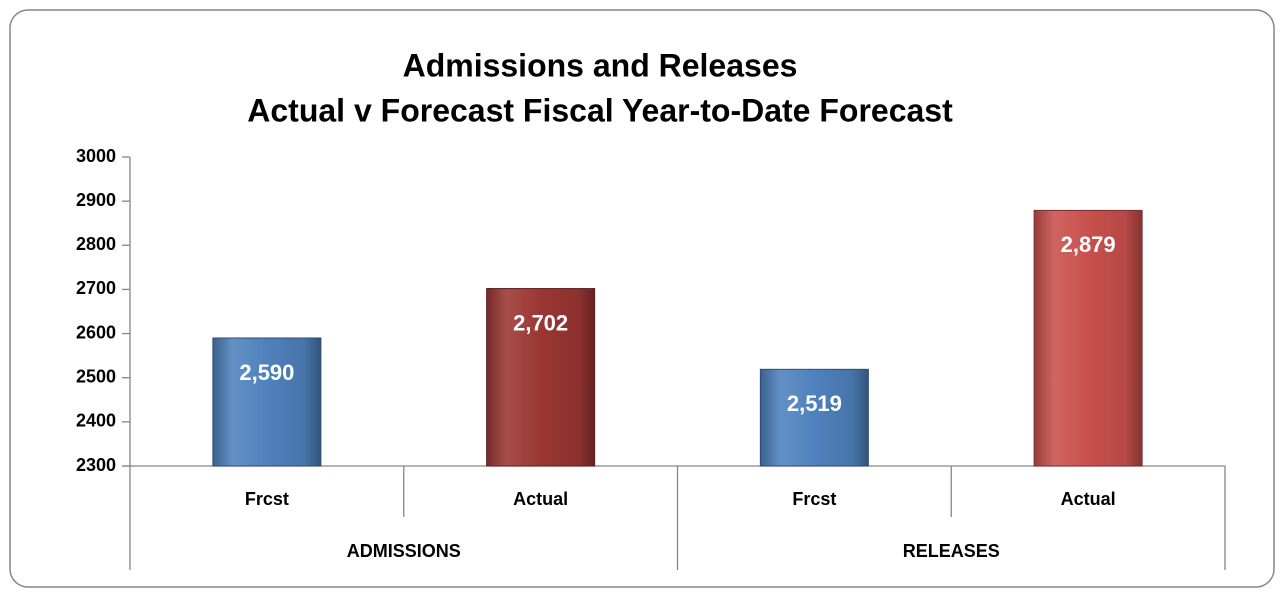 The image size is (1284, 597). Describe the element at coordinates (266, 372) in the screenshot. I see `value-label: 2,590` at that location.